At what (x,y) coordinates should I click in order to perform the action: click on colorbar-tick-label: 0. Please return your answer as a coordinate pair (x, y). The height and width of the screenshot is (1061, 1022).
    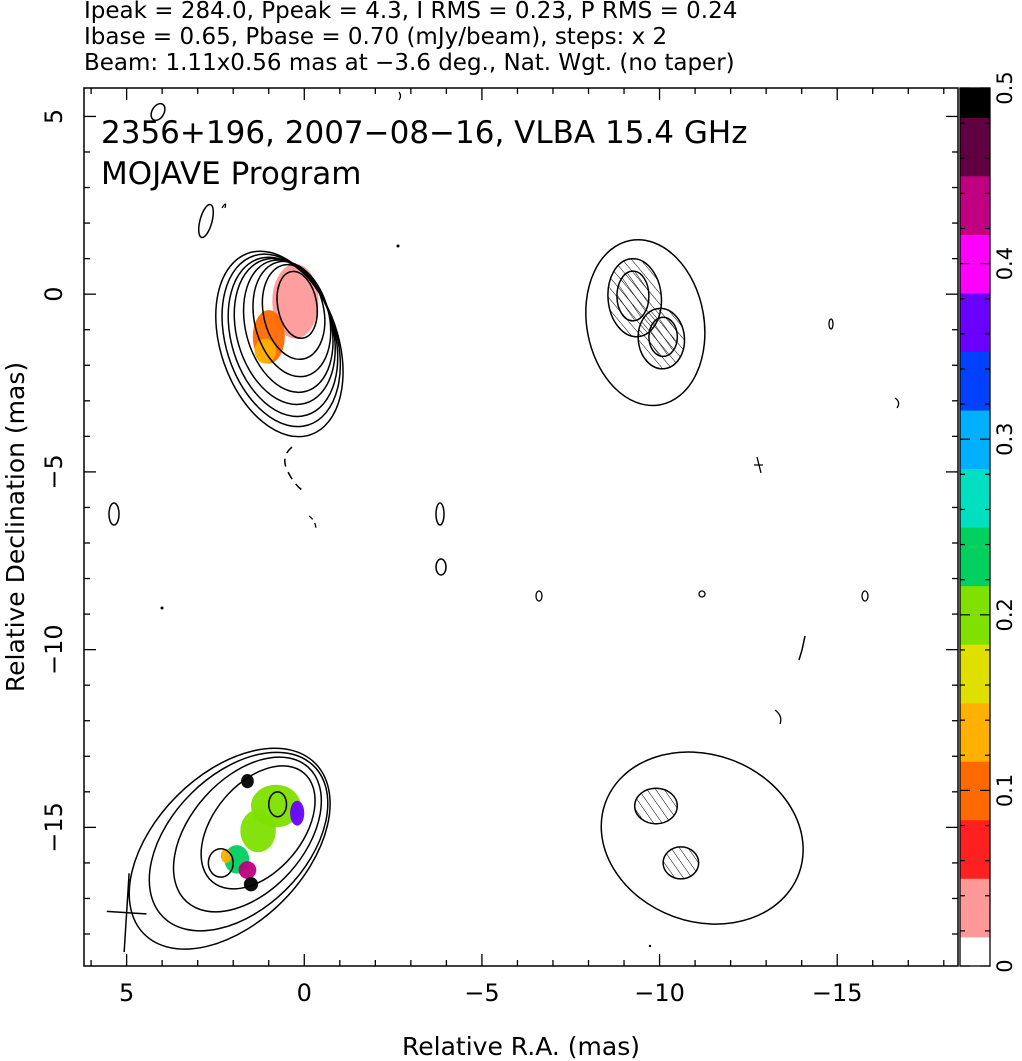
    Looking at the image, I should click on (1005, 965).